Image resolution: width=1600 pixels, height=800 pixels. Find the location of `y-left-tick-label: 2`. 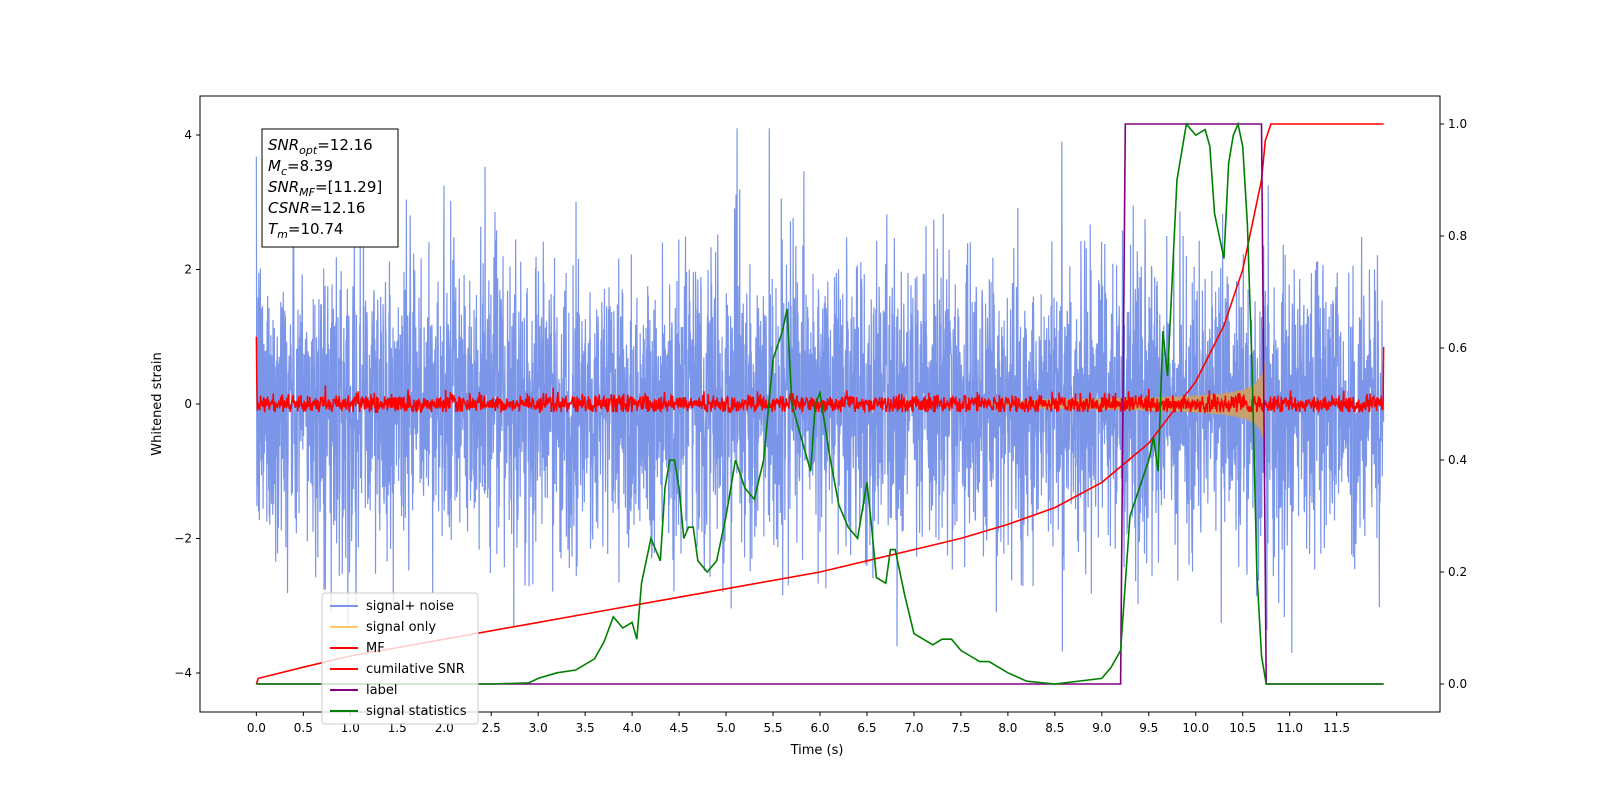

y-left-tick-label: 2 is located at coordinates (188, 270).